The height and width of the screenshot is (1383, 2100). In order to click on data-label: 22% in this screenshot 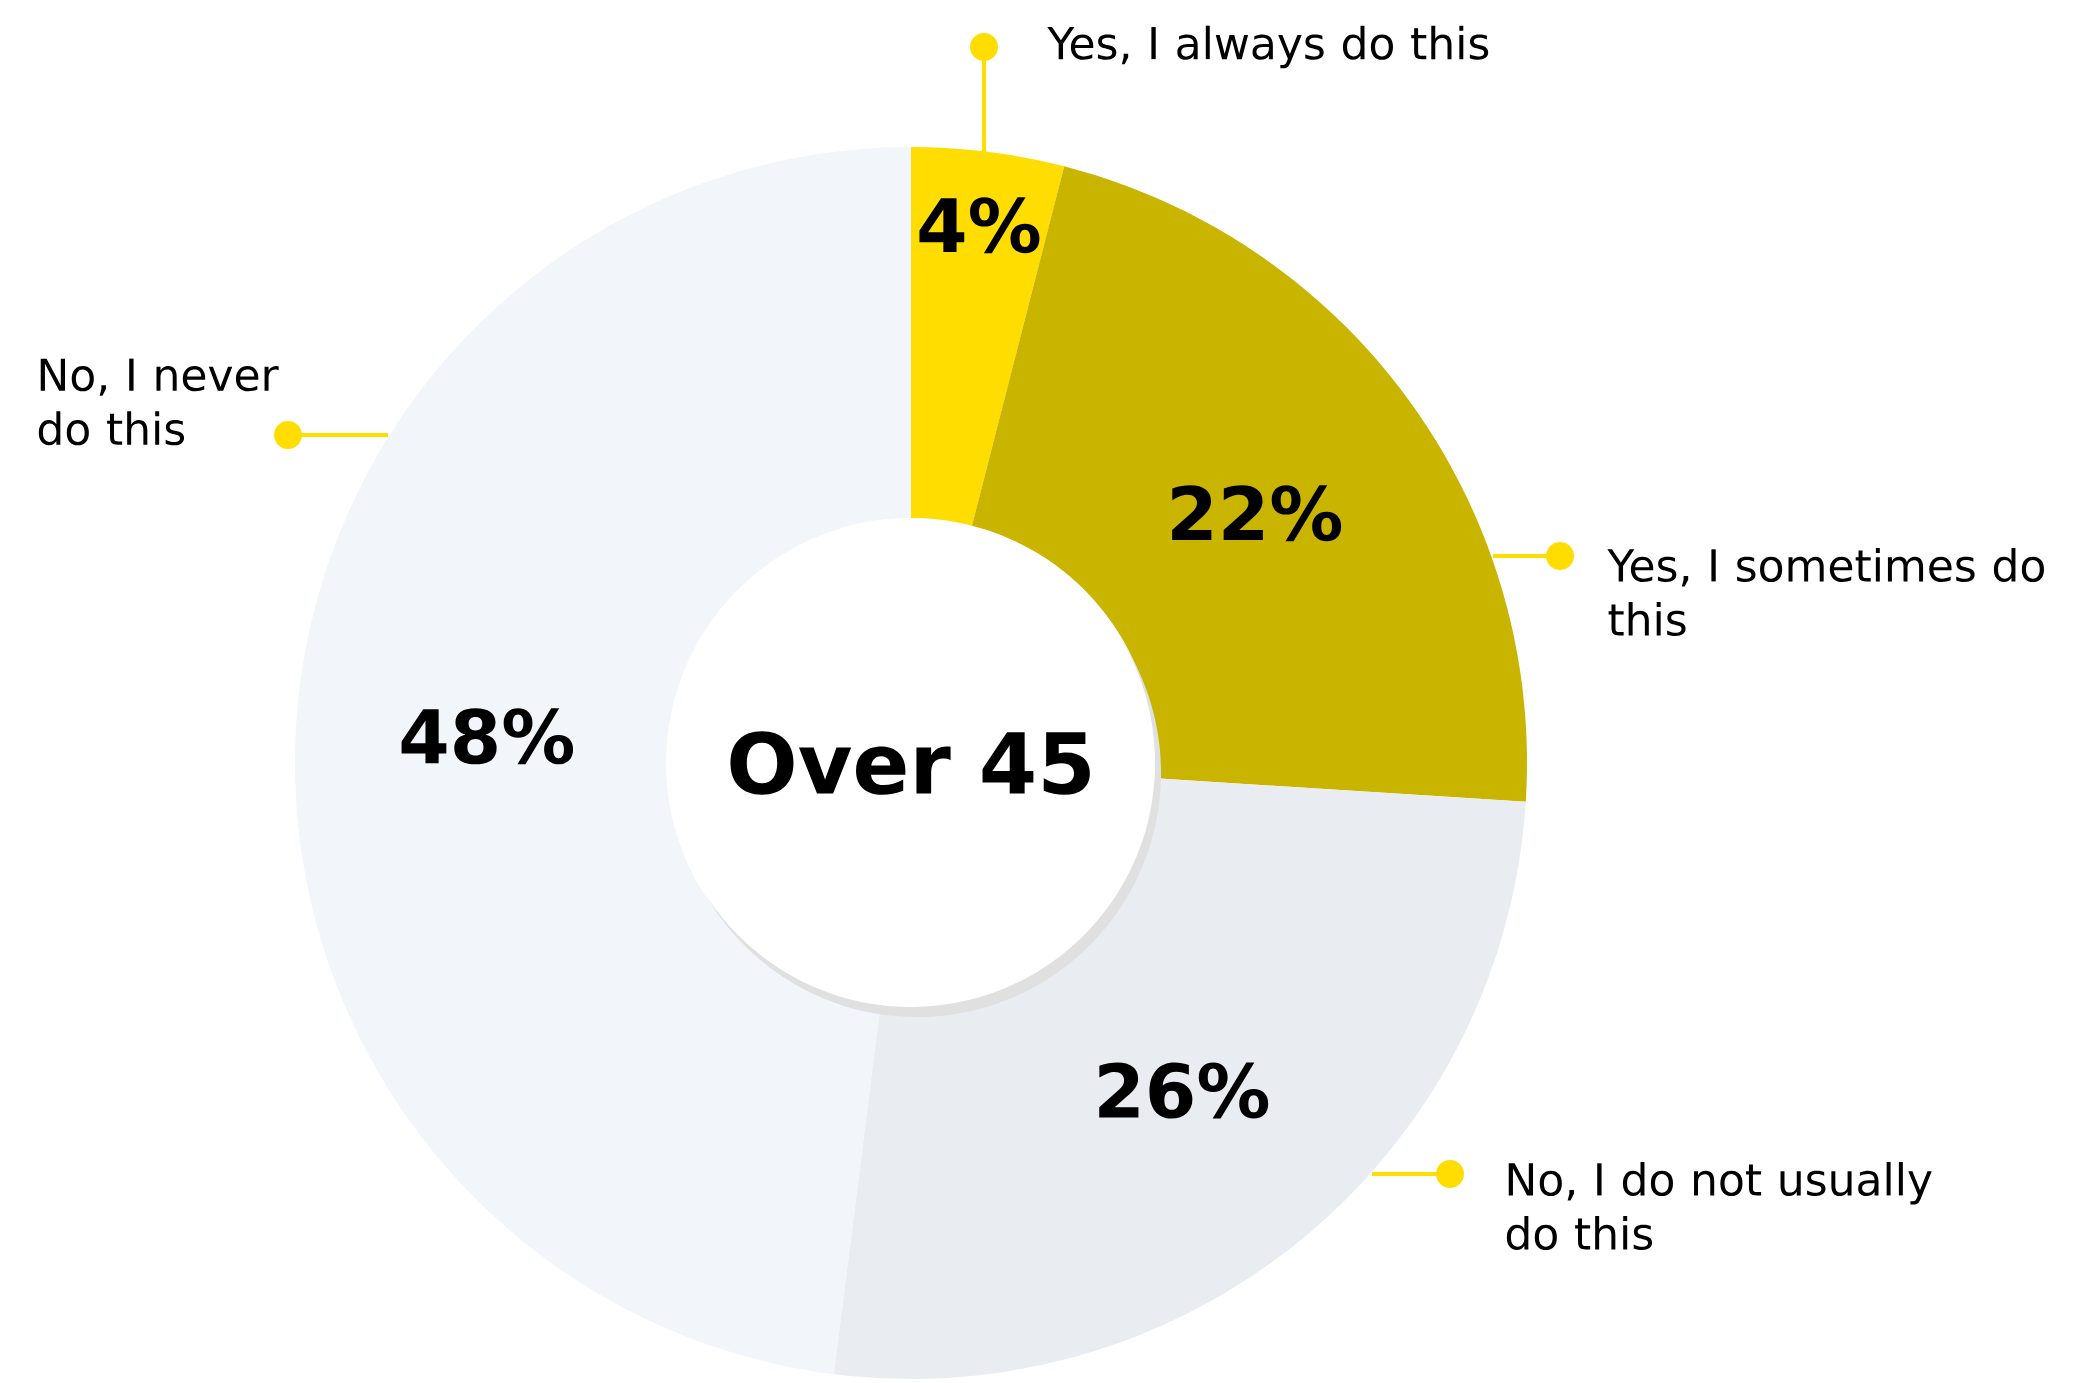, I will do `click(1257, 513)`.